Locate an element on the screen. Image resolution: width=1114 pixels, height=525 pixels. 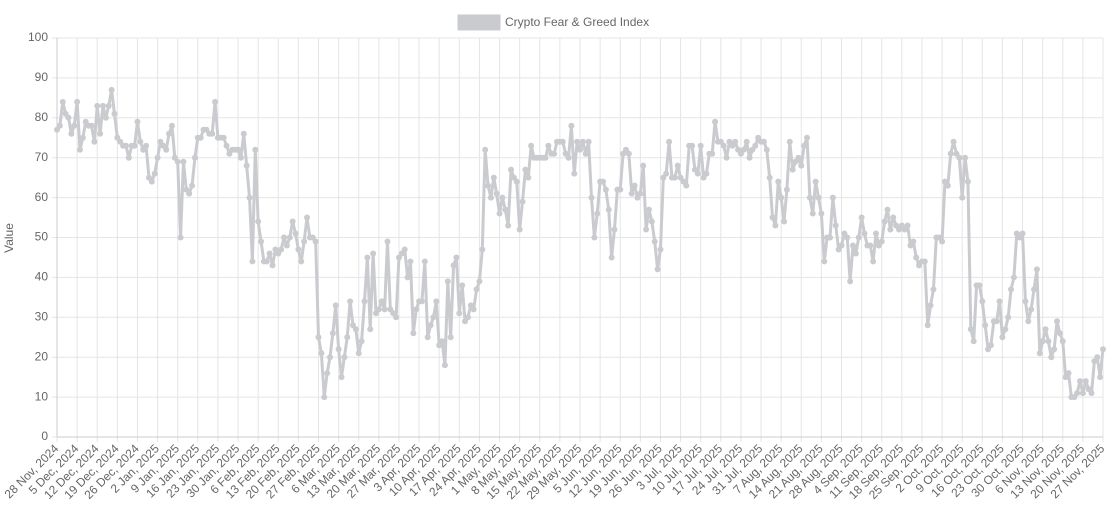
legend-label: Crypto Fear & Greed Index is located at coordinates (577, 22).